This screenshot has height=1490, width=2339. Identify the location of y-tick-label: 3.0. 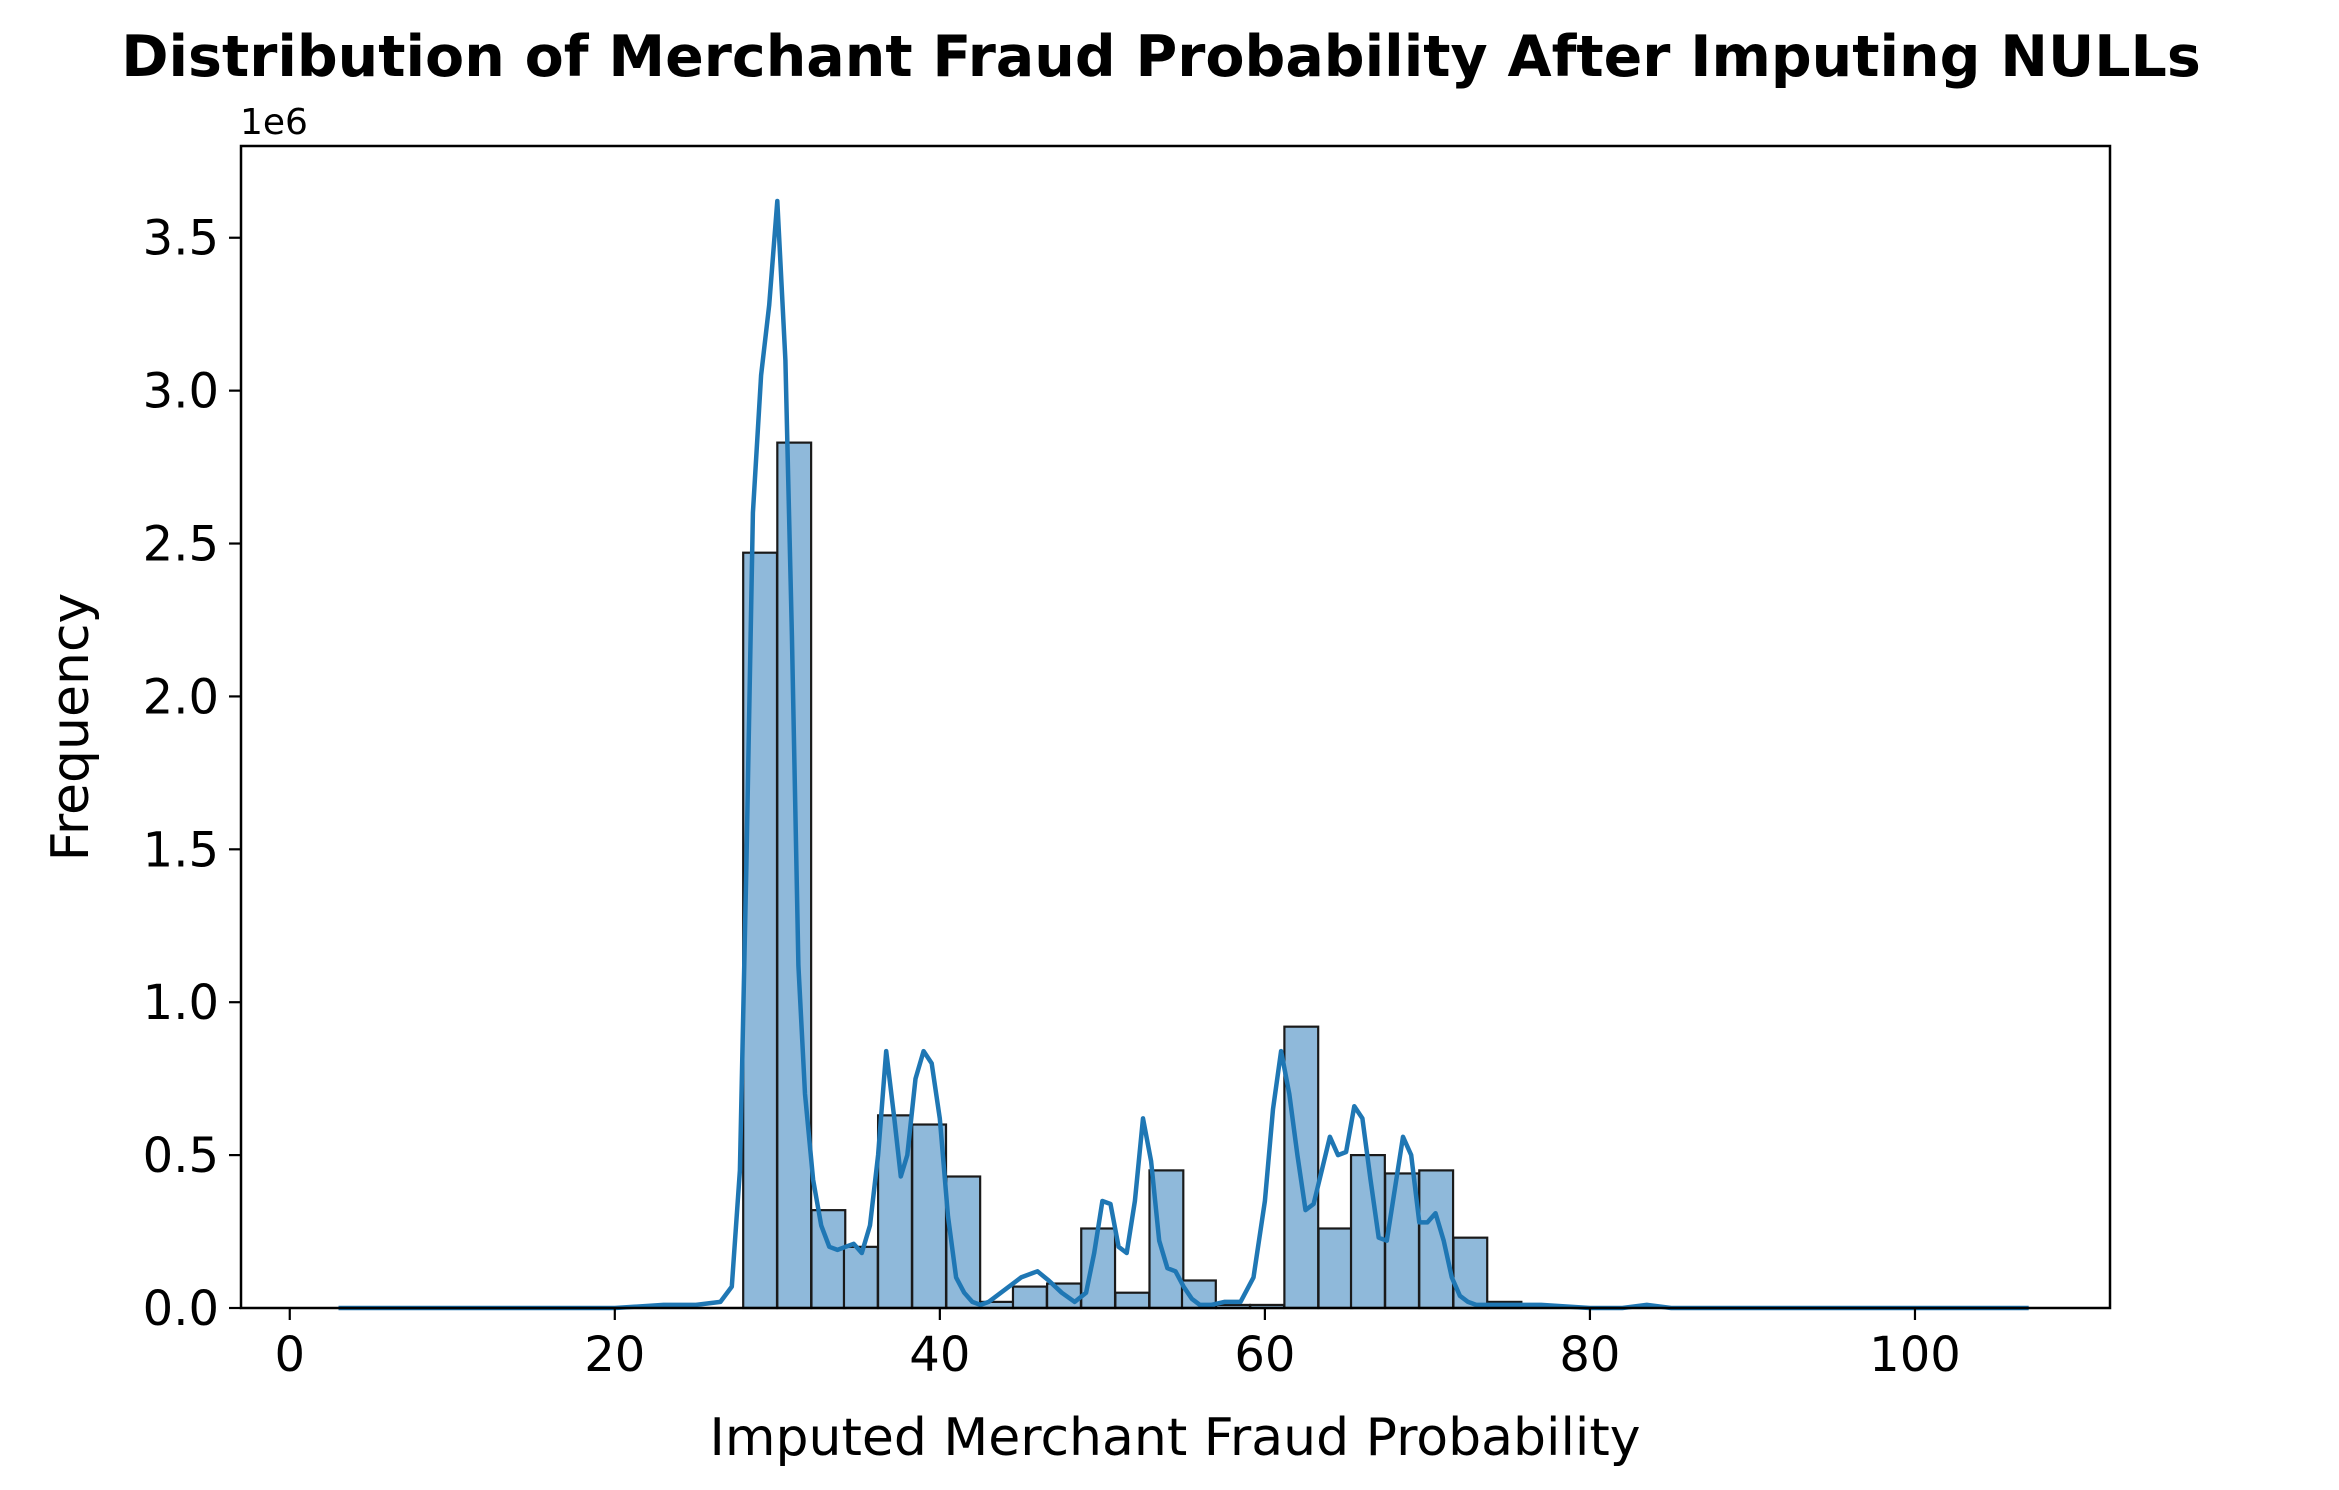
(181, 392).